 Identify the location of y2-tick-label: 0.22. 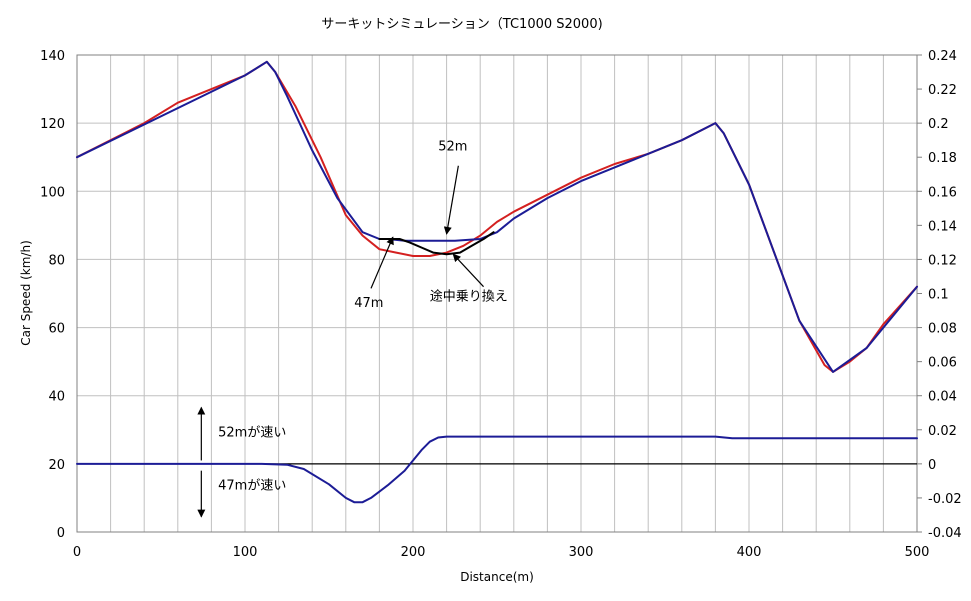
(942, 90).